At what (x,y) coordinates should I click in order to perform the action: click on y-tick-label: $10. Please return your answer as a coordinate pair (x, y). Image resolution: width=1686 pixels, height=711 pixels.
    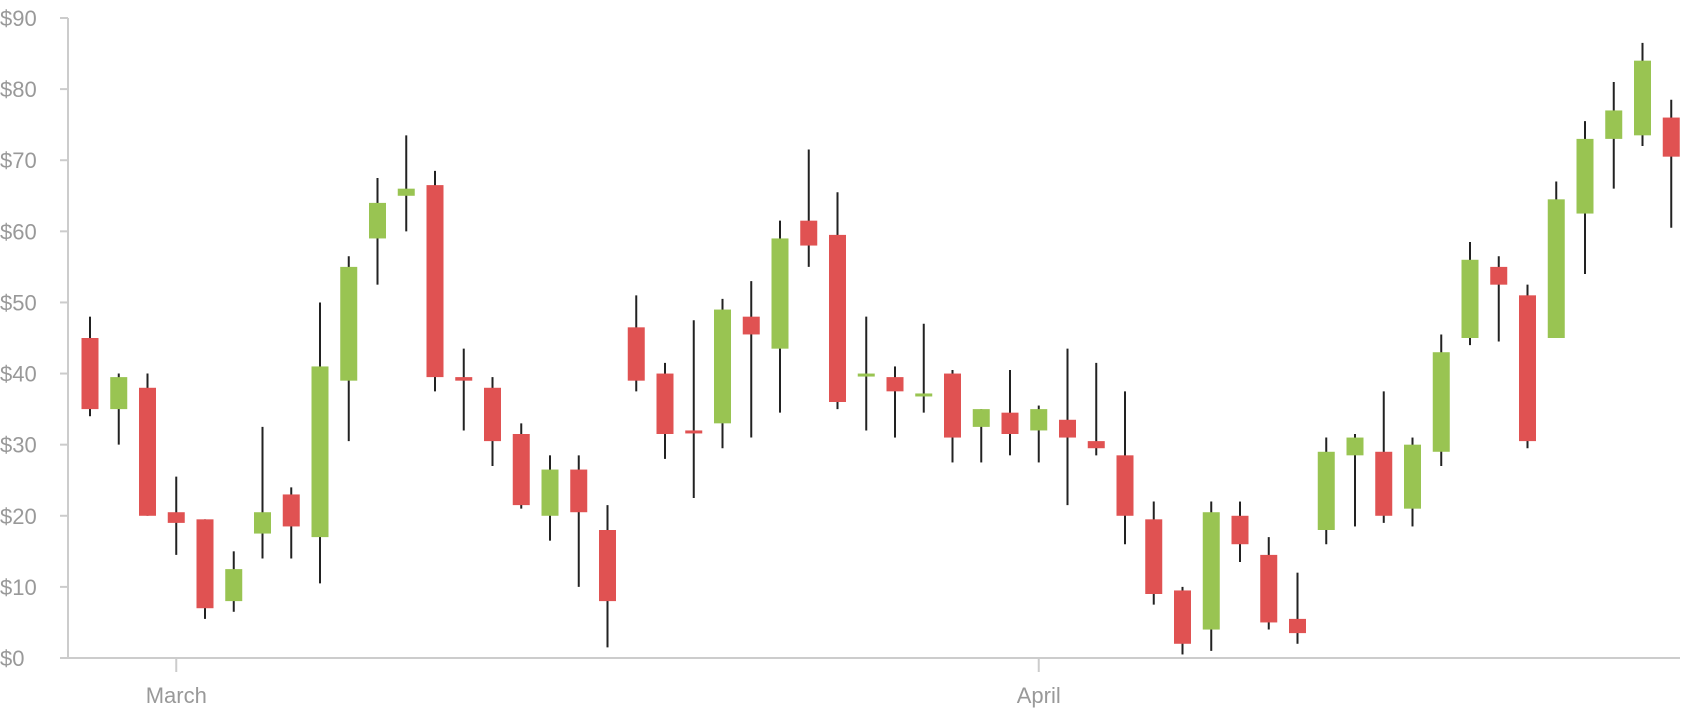
    Looking at the image, I should click on (18, 587).